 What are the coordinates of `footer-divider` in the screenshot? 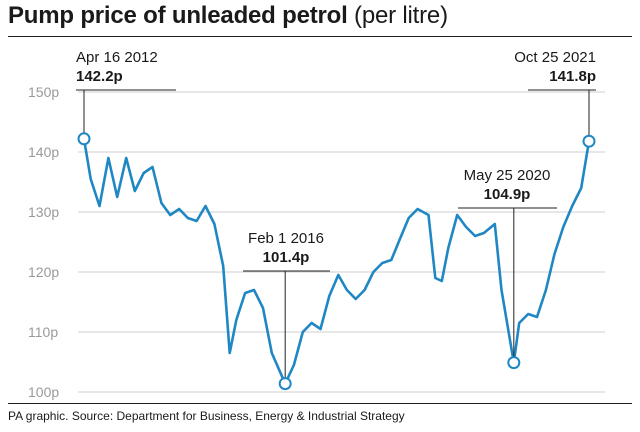 It's located at (320, 403).